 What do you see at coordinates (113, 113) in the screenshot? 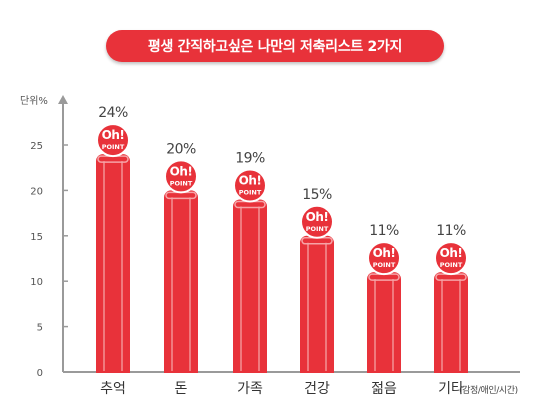
I see `value-label: 24%` at bounding box center [113, 113].